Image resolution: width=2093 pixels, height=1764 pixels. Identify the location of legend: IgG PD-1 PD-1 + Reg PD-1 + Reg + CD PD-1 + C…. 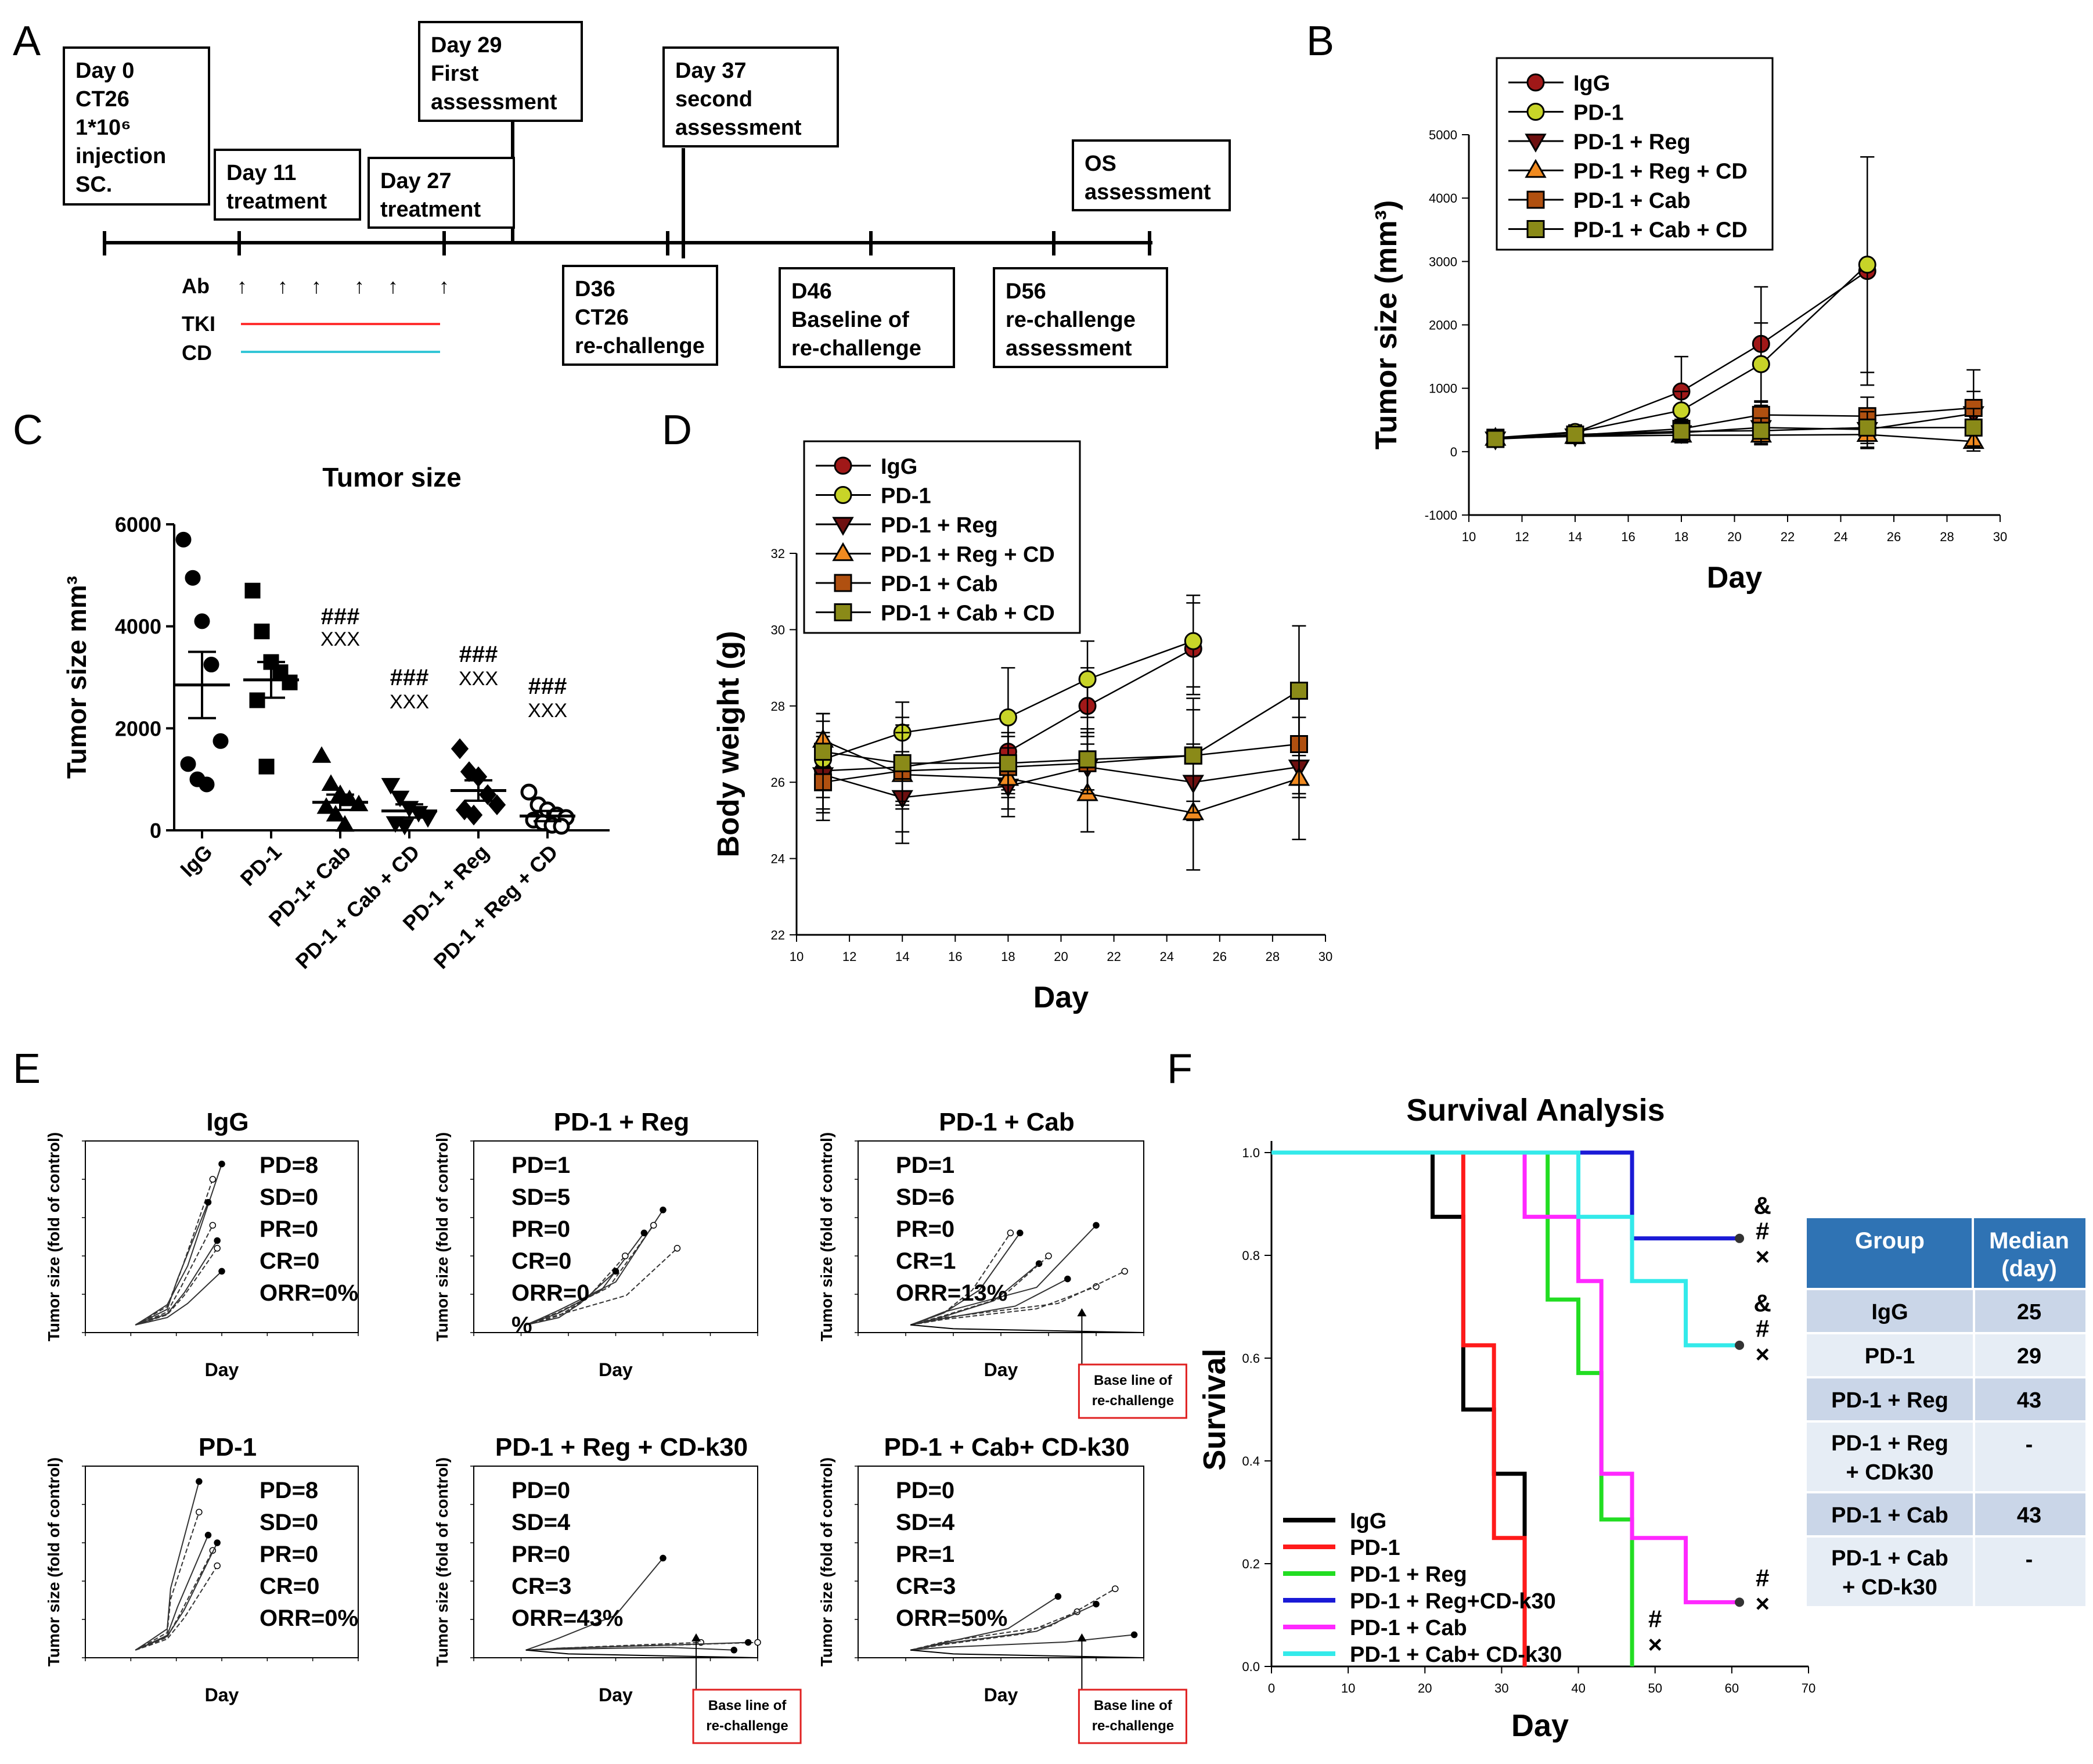
(942, 537).